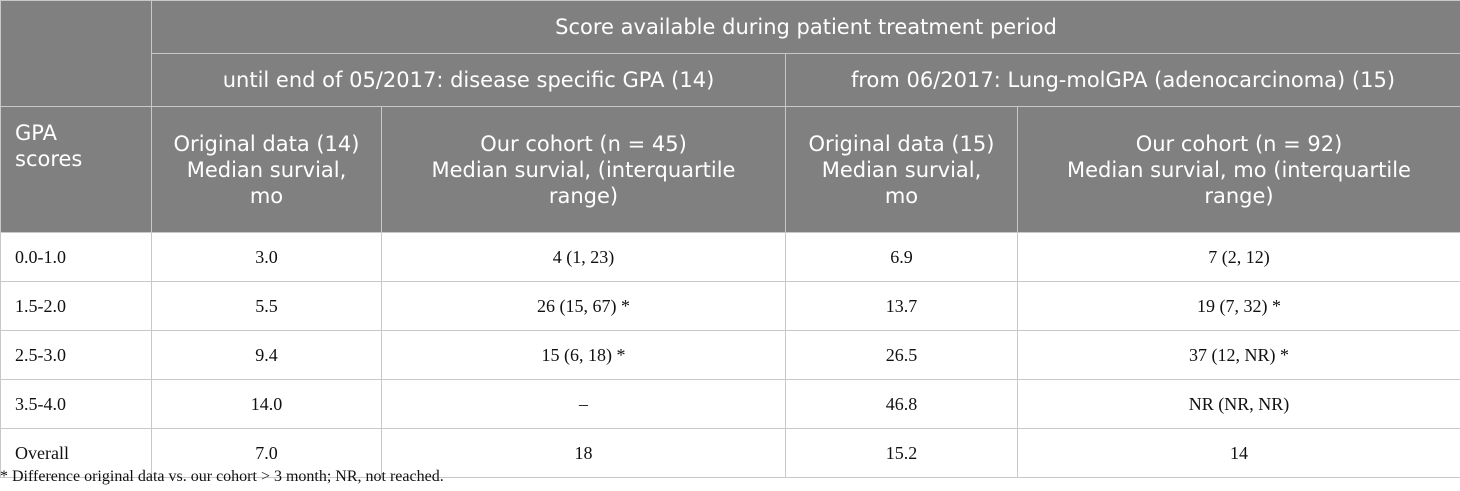  I want to click on table-row: 0.0-1.0 3.0 4 (1, 23) 6.9 7 (2, 12), so click(730, 257).